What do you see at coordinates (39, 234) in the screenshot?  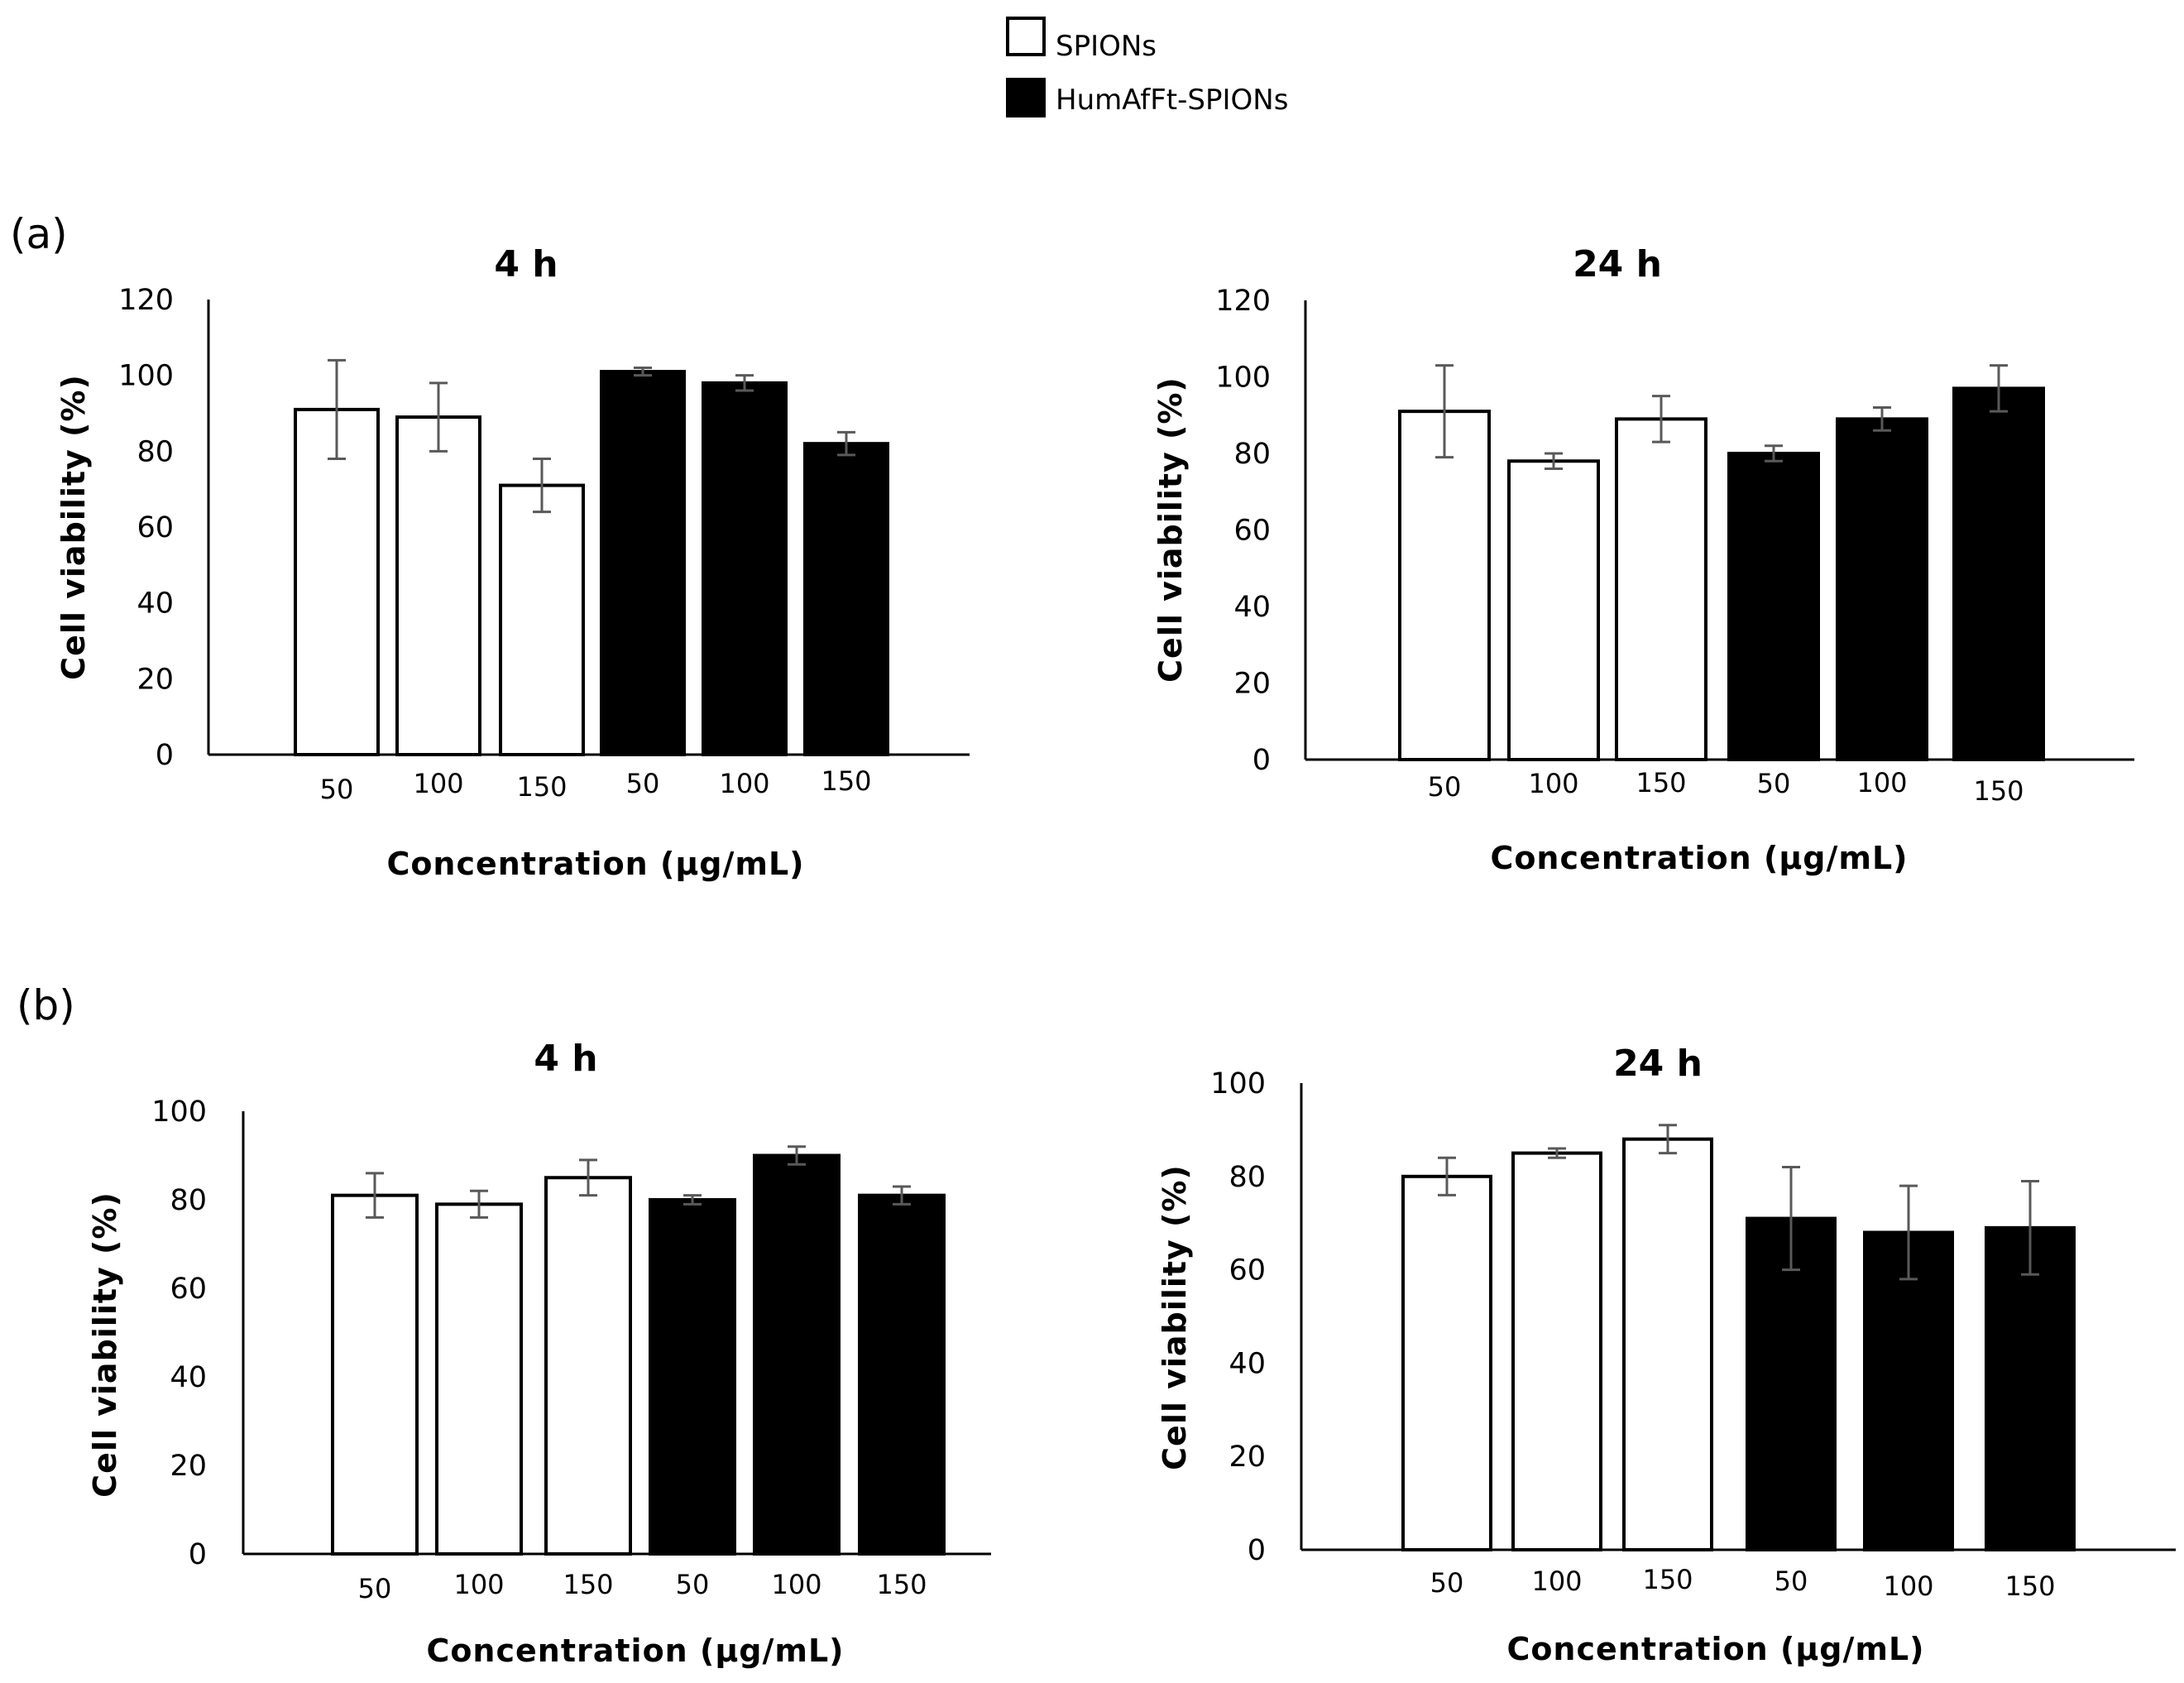 I see `panel-label-a: (a)` at bounding box center [39, 234].